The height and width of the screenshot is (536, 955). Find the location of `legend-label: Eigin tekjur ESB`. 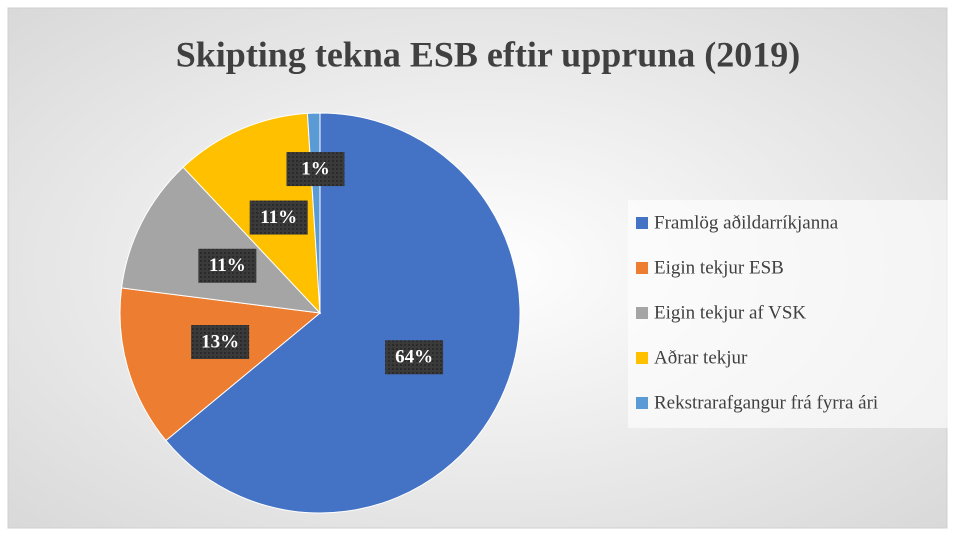

legend-label: Eigin tekjur ESB is located at coordinates (719, 267).